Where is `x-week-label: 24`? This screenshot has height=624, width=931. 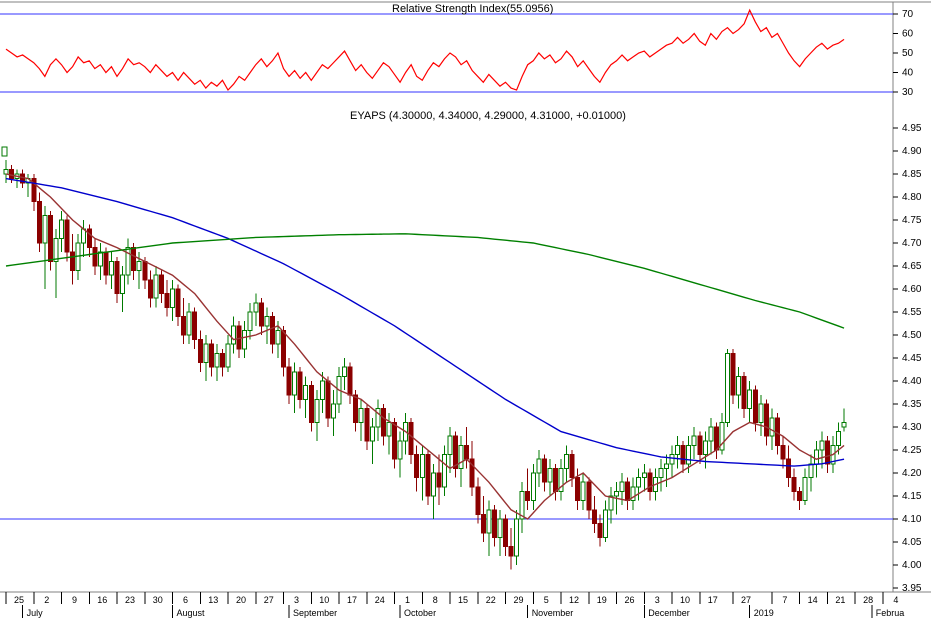 x-week-label: 24 is located at coordinates (380, 600).